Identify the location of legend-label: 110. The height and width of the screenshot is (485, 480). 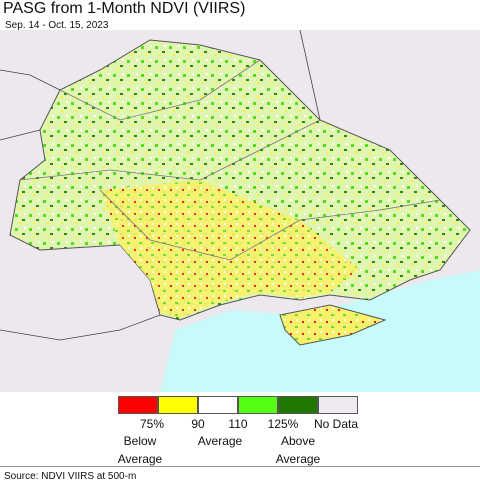
(238, 424).